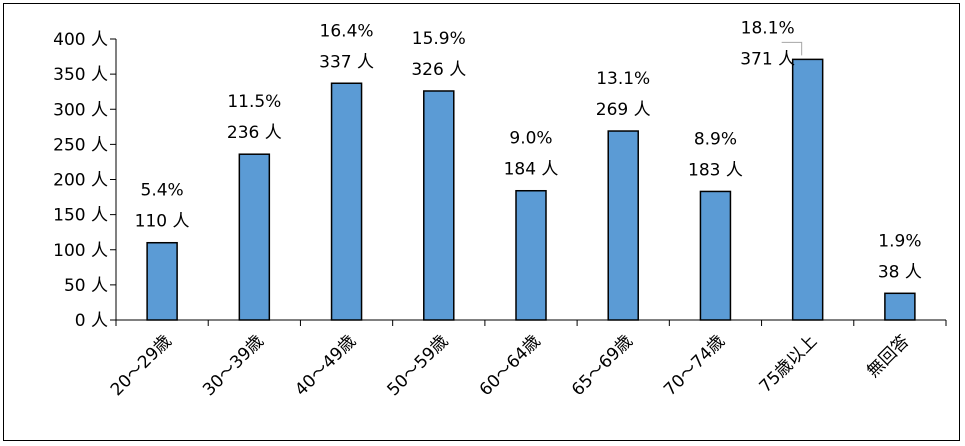  Describe the element at coordinates (767, 59) in the screenshot. I see `count-label: 371 人` at that location.